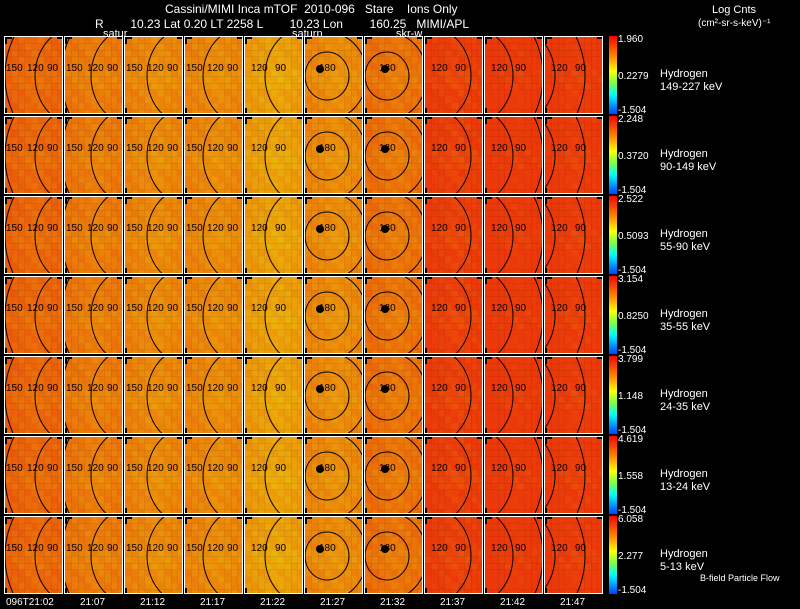 This screenshot has height=609, width=800. What do you see at coordinates (213, 602) in the screenshot?
I see `time-label: 21:17` at bounding box center [213, 602].